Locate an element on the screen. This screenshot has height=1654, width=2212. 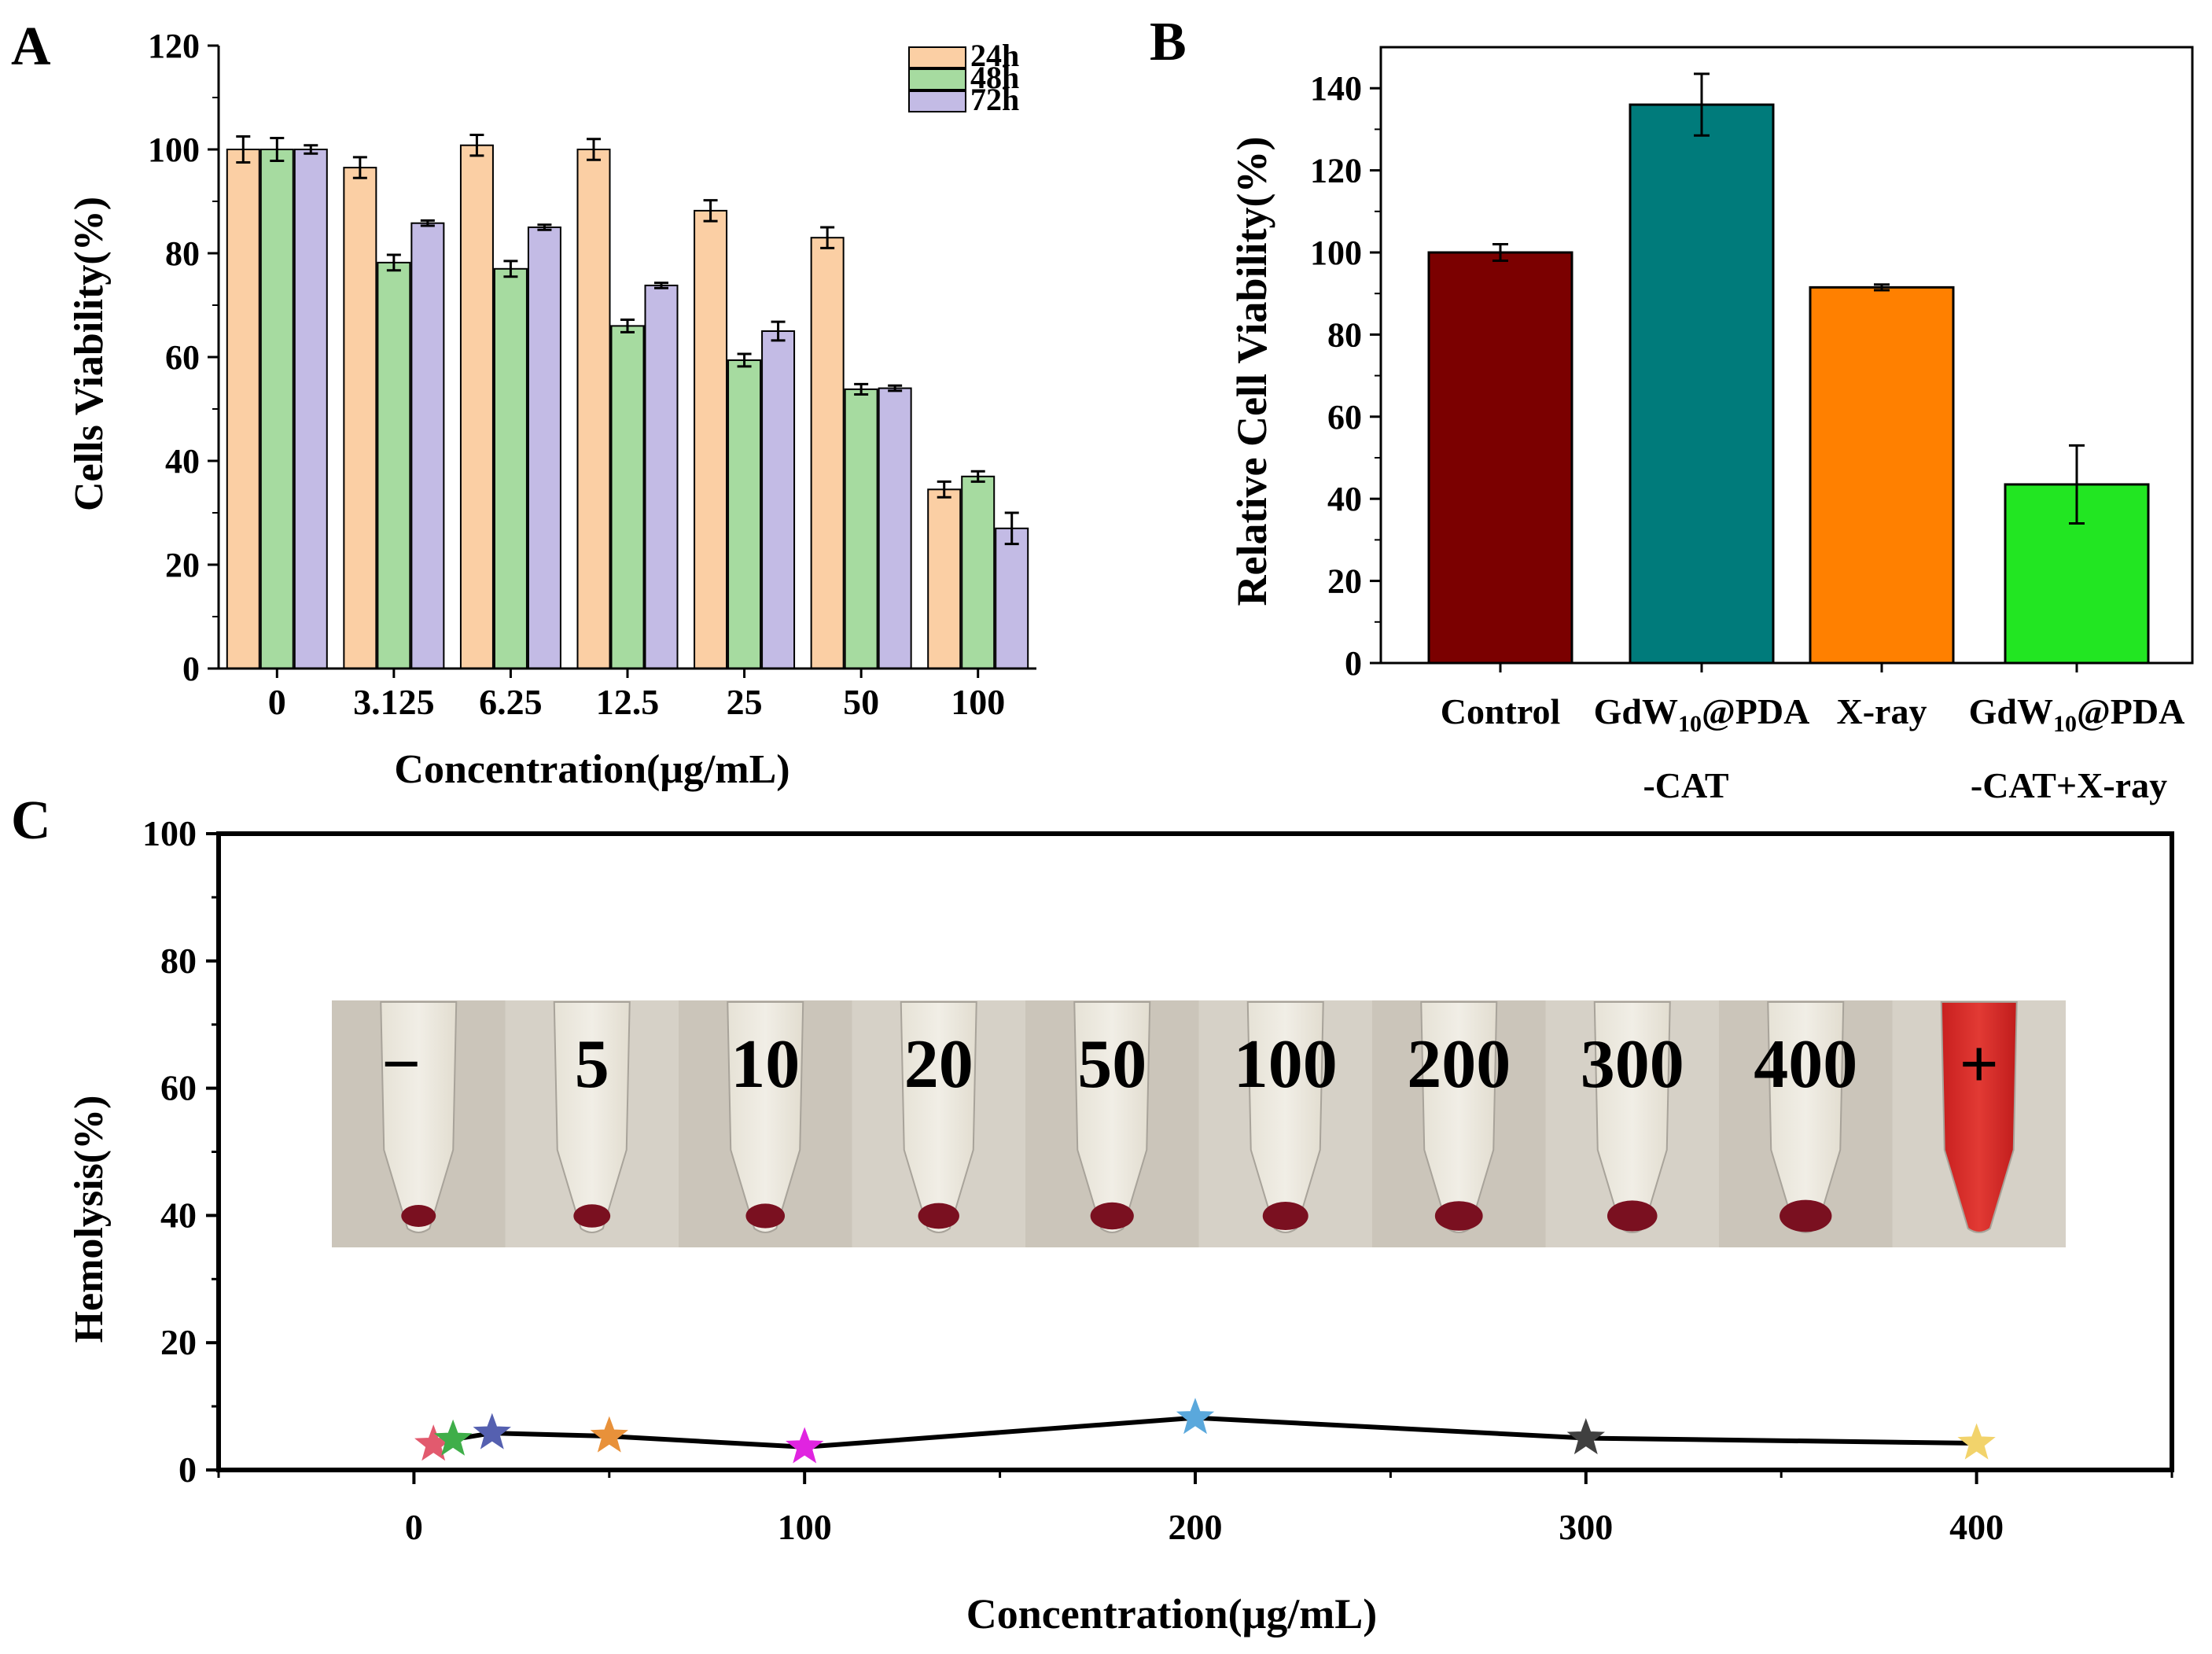
tube-label: 100 is located at coordinates (1286, 1064).